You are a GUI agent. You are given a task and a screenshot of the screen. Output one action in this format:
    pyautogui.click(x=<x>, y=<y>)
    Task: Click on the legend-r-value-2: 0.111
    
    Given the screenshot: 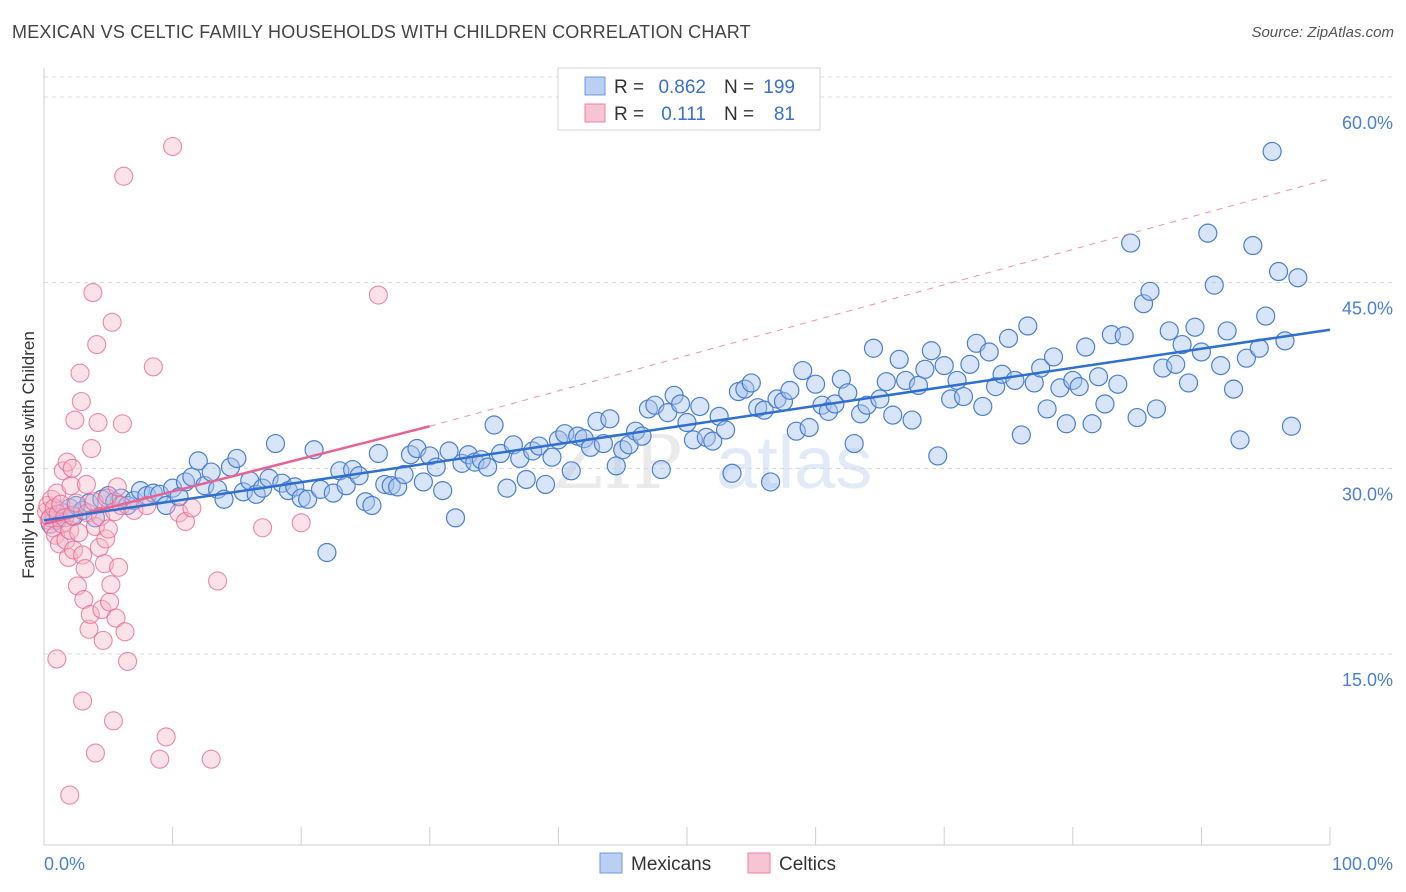 What is the action you would take?
    pyautogui.click(x=683, y=114)
    